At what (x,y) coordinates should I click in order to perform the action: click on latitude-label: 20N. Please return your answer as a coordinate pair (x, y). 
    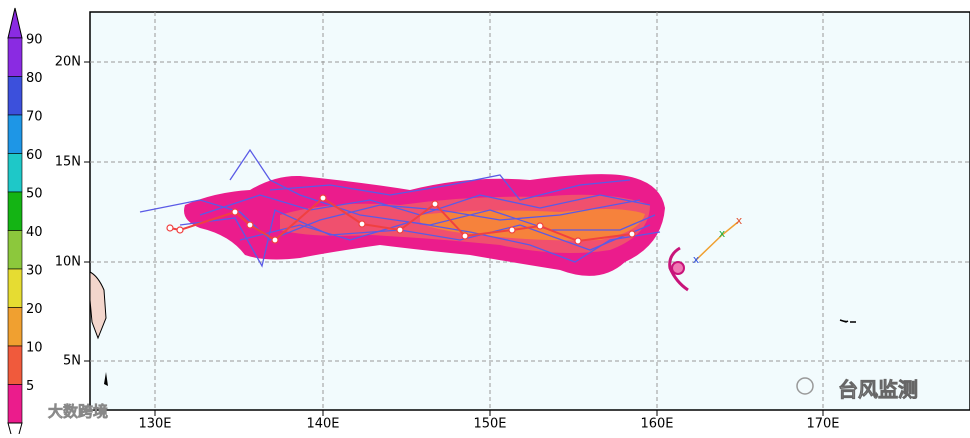
    Looking at the image, I should click on (68, 62).